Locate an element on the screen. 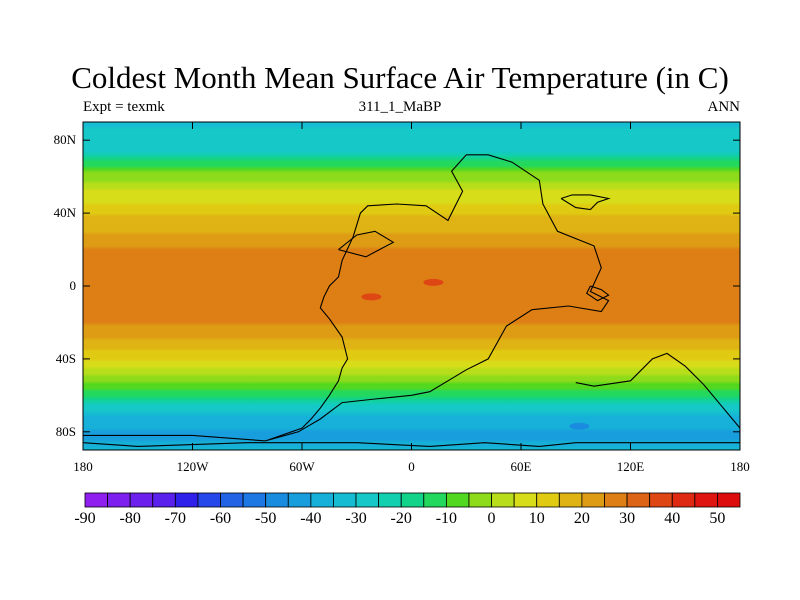 This screenshot has width=800, height=600. colorbar is located at coordinates (412, 500).